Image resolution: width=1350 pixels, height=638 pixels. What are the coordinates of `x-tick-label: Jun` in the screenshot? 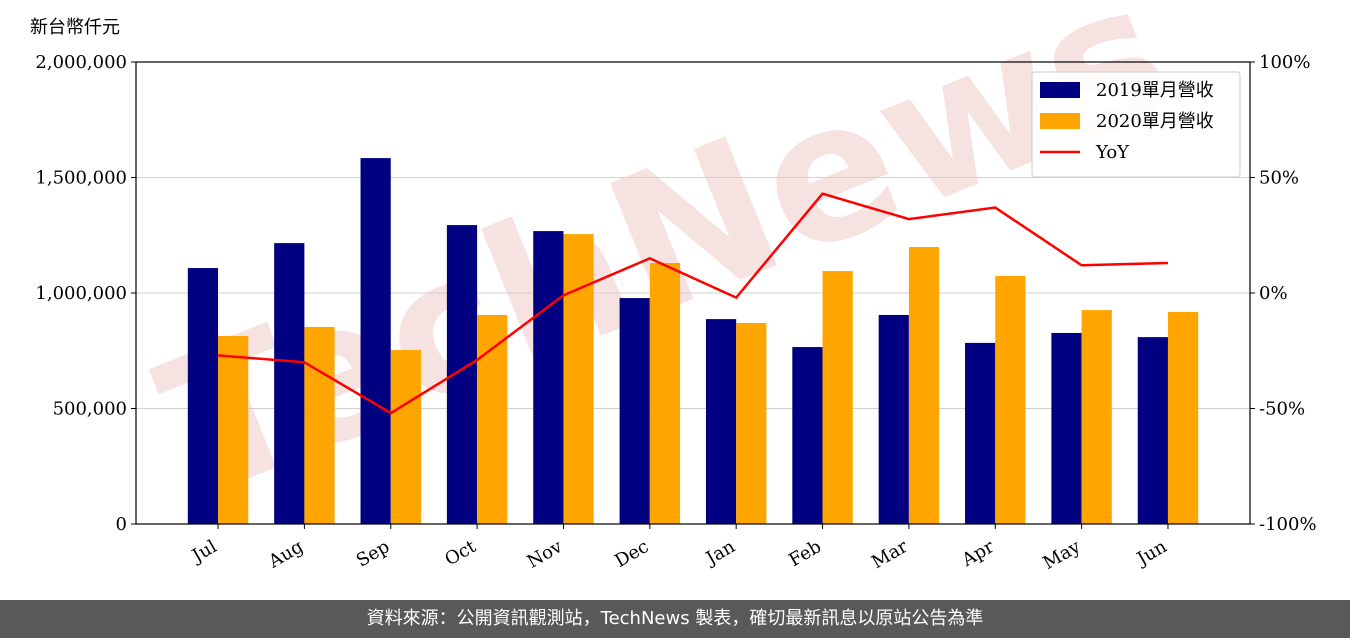 It's located at (1151, 553).